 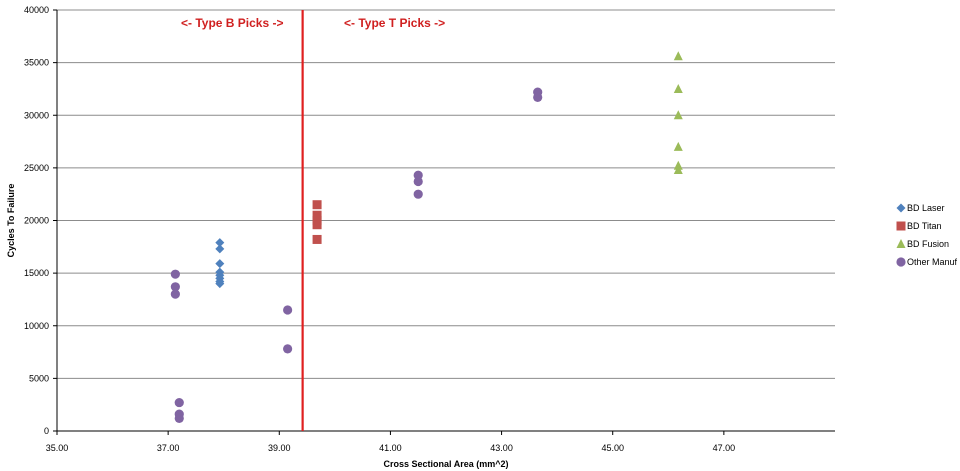 I want to click on x-tick-label: 47.00, so click(x=724, y=448).